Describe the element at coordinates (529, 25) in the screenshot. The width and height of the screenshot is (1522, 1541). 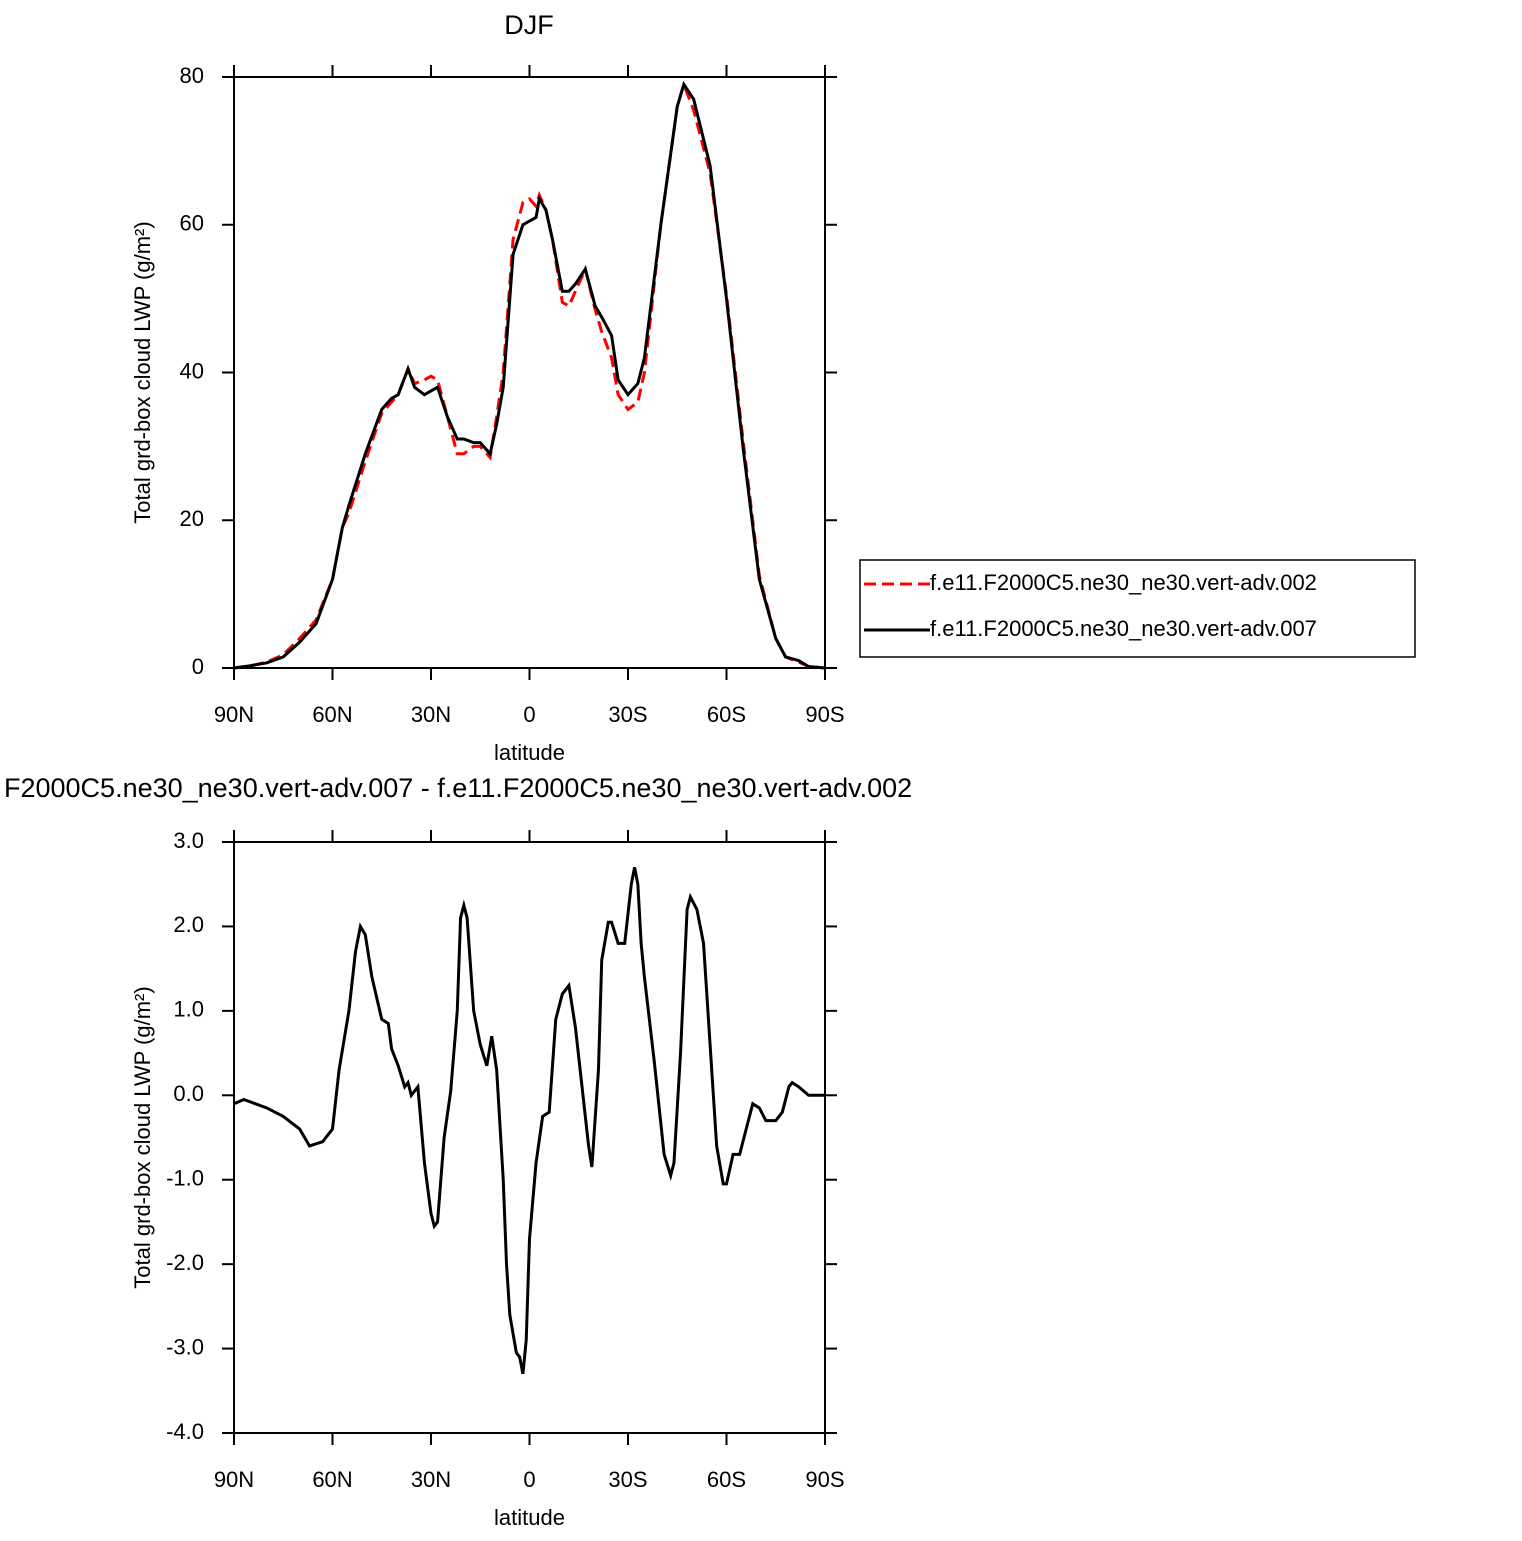
I see `chart-title: DJF` at that location.